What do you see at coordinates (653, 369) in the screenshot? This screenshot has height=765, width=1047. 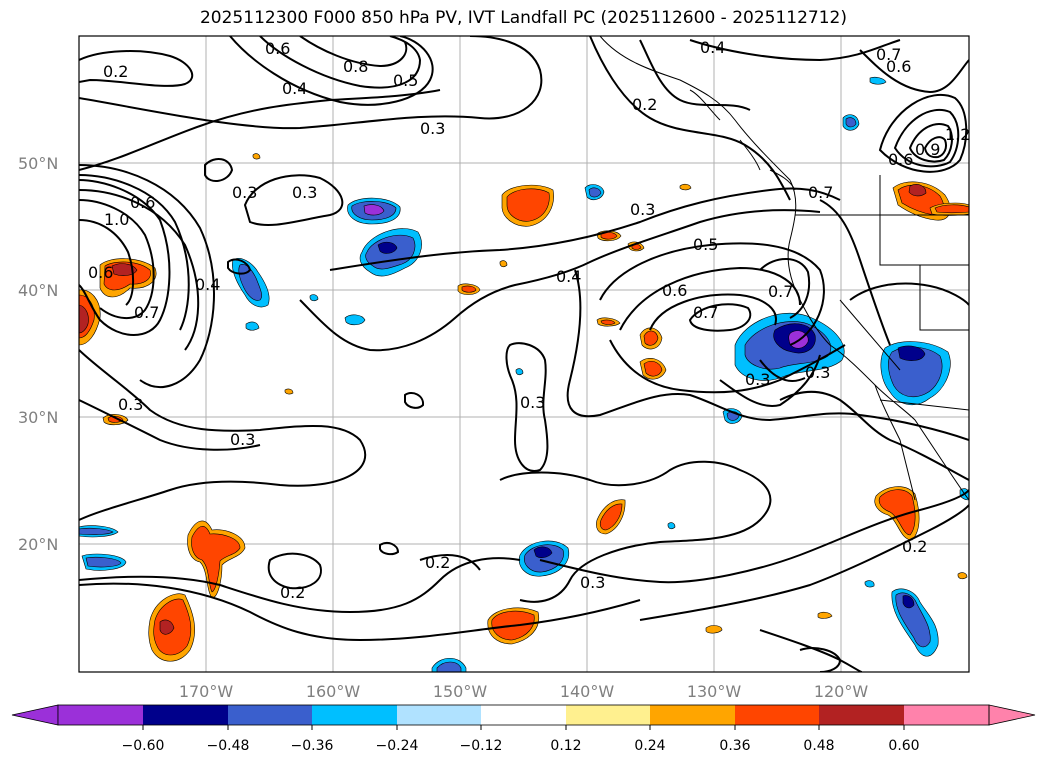 I see `pos-blob-coast2-inner` at bounding box center [653, 369].